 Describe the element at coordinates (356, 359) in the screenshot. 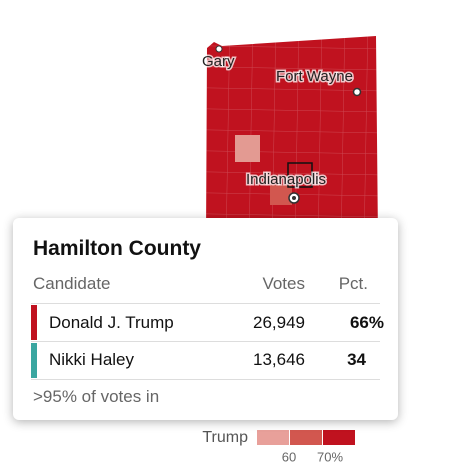

I see `percent: 34` at that location.